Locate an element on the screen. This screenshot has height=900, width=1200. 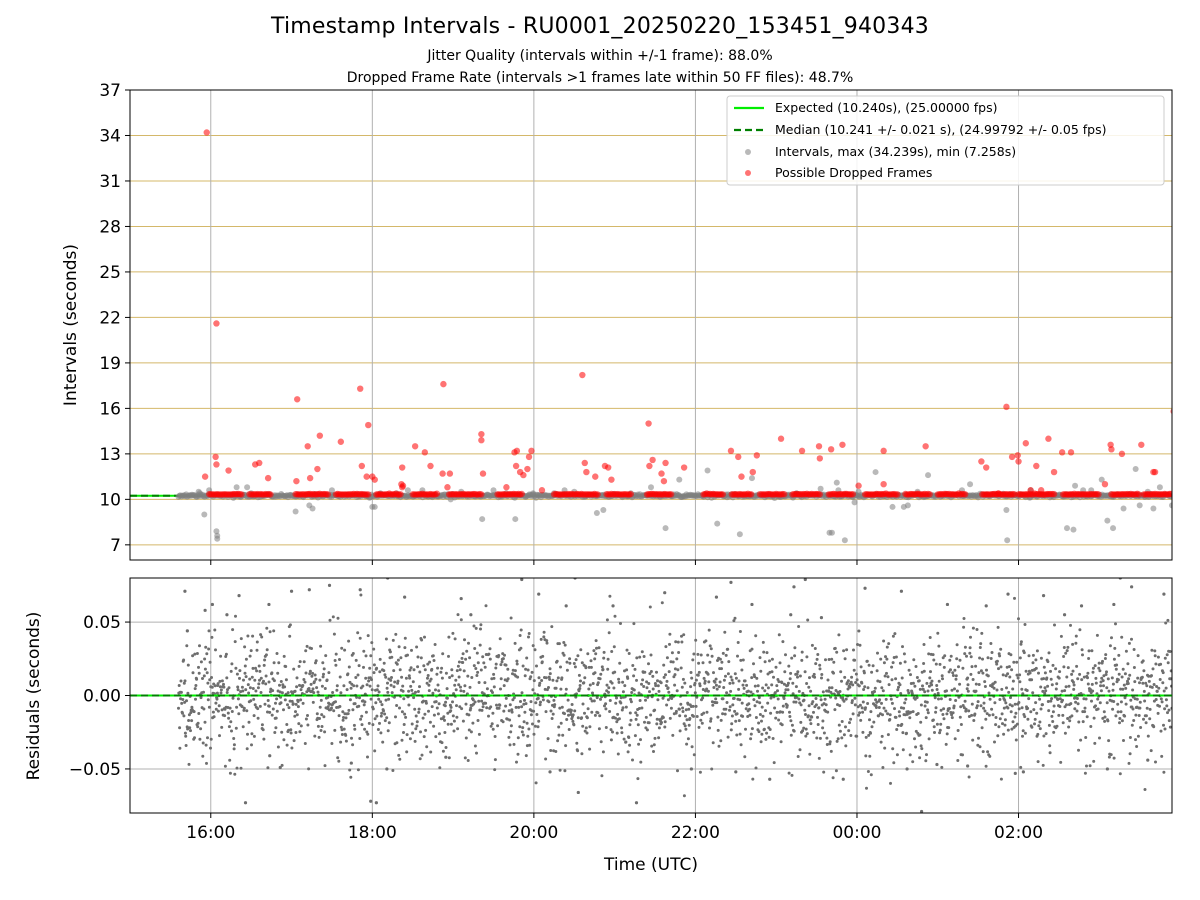
intervals-y-tick-label: 28 is located at coordinates (110, 227).